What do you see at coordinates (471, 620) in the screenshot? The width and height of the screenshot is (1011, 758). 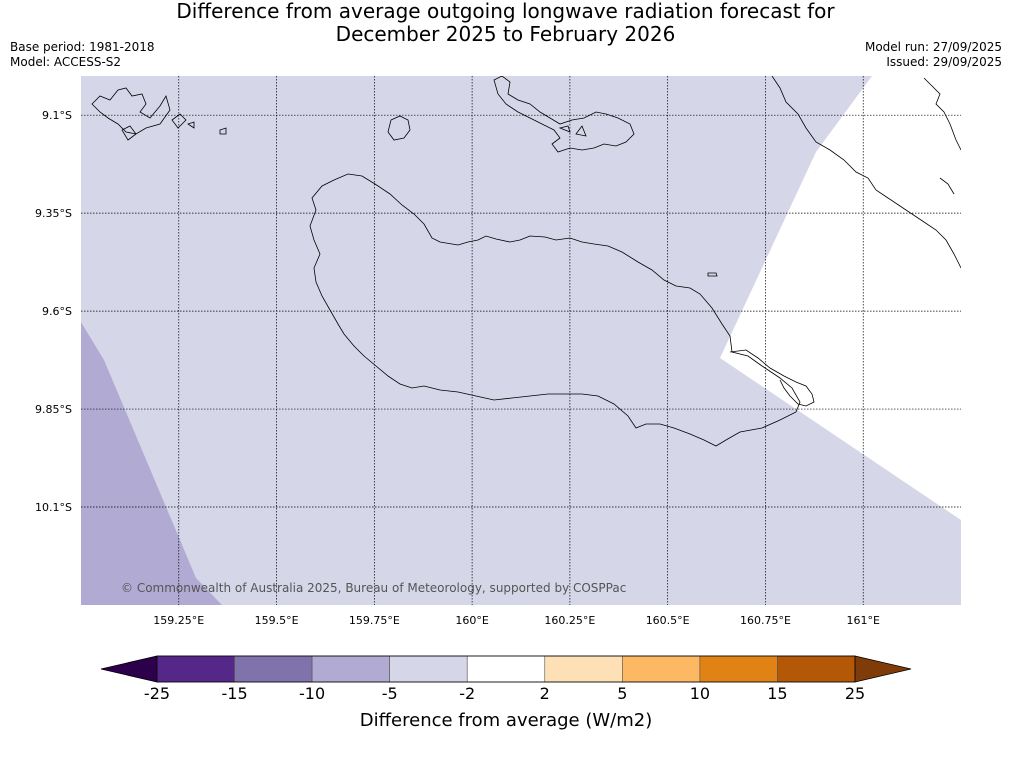 I see `lon-tick-label: 160°E` at bounding box center [471, 620].